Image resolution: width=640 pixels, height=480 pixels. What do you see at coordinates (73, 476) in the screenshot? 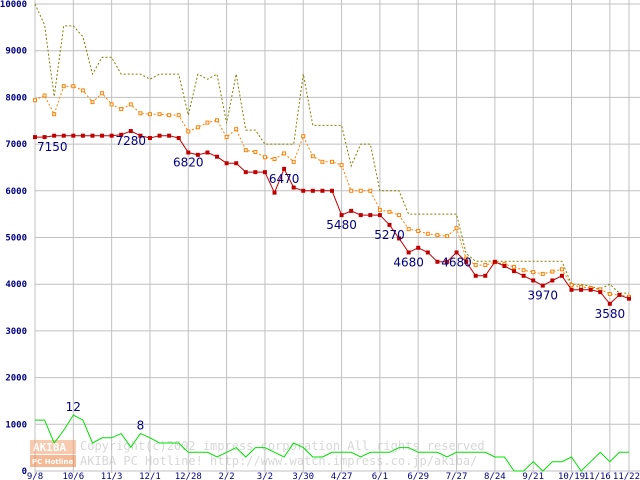
I see `x-tick-label: 10/6` at bounding box center [73, 476].